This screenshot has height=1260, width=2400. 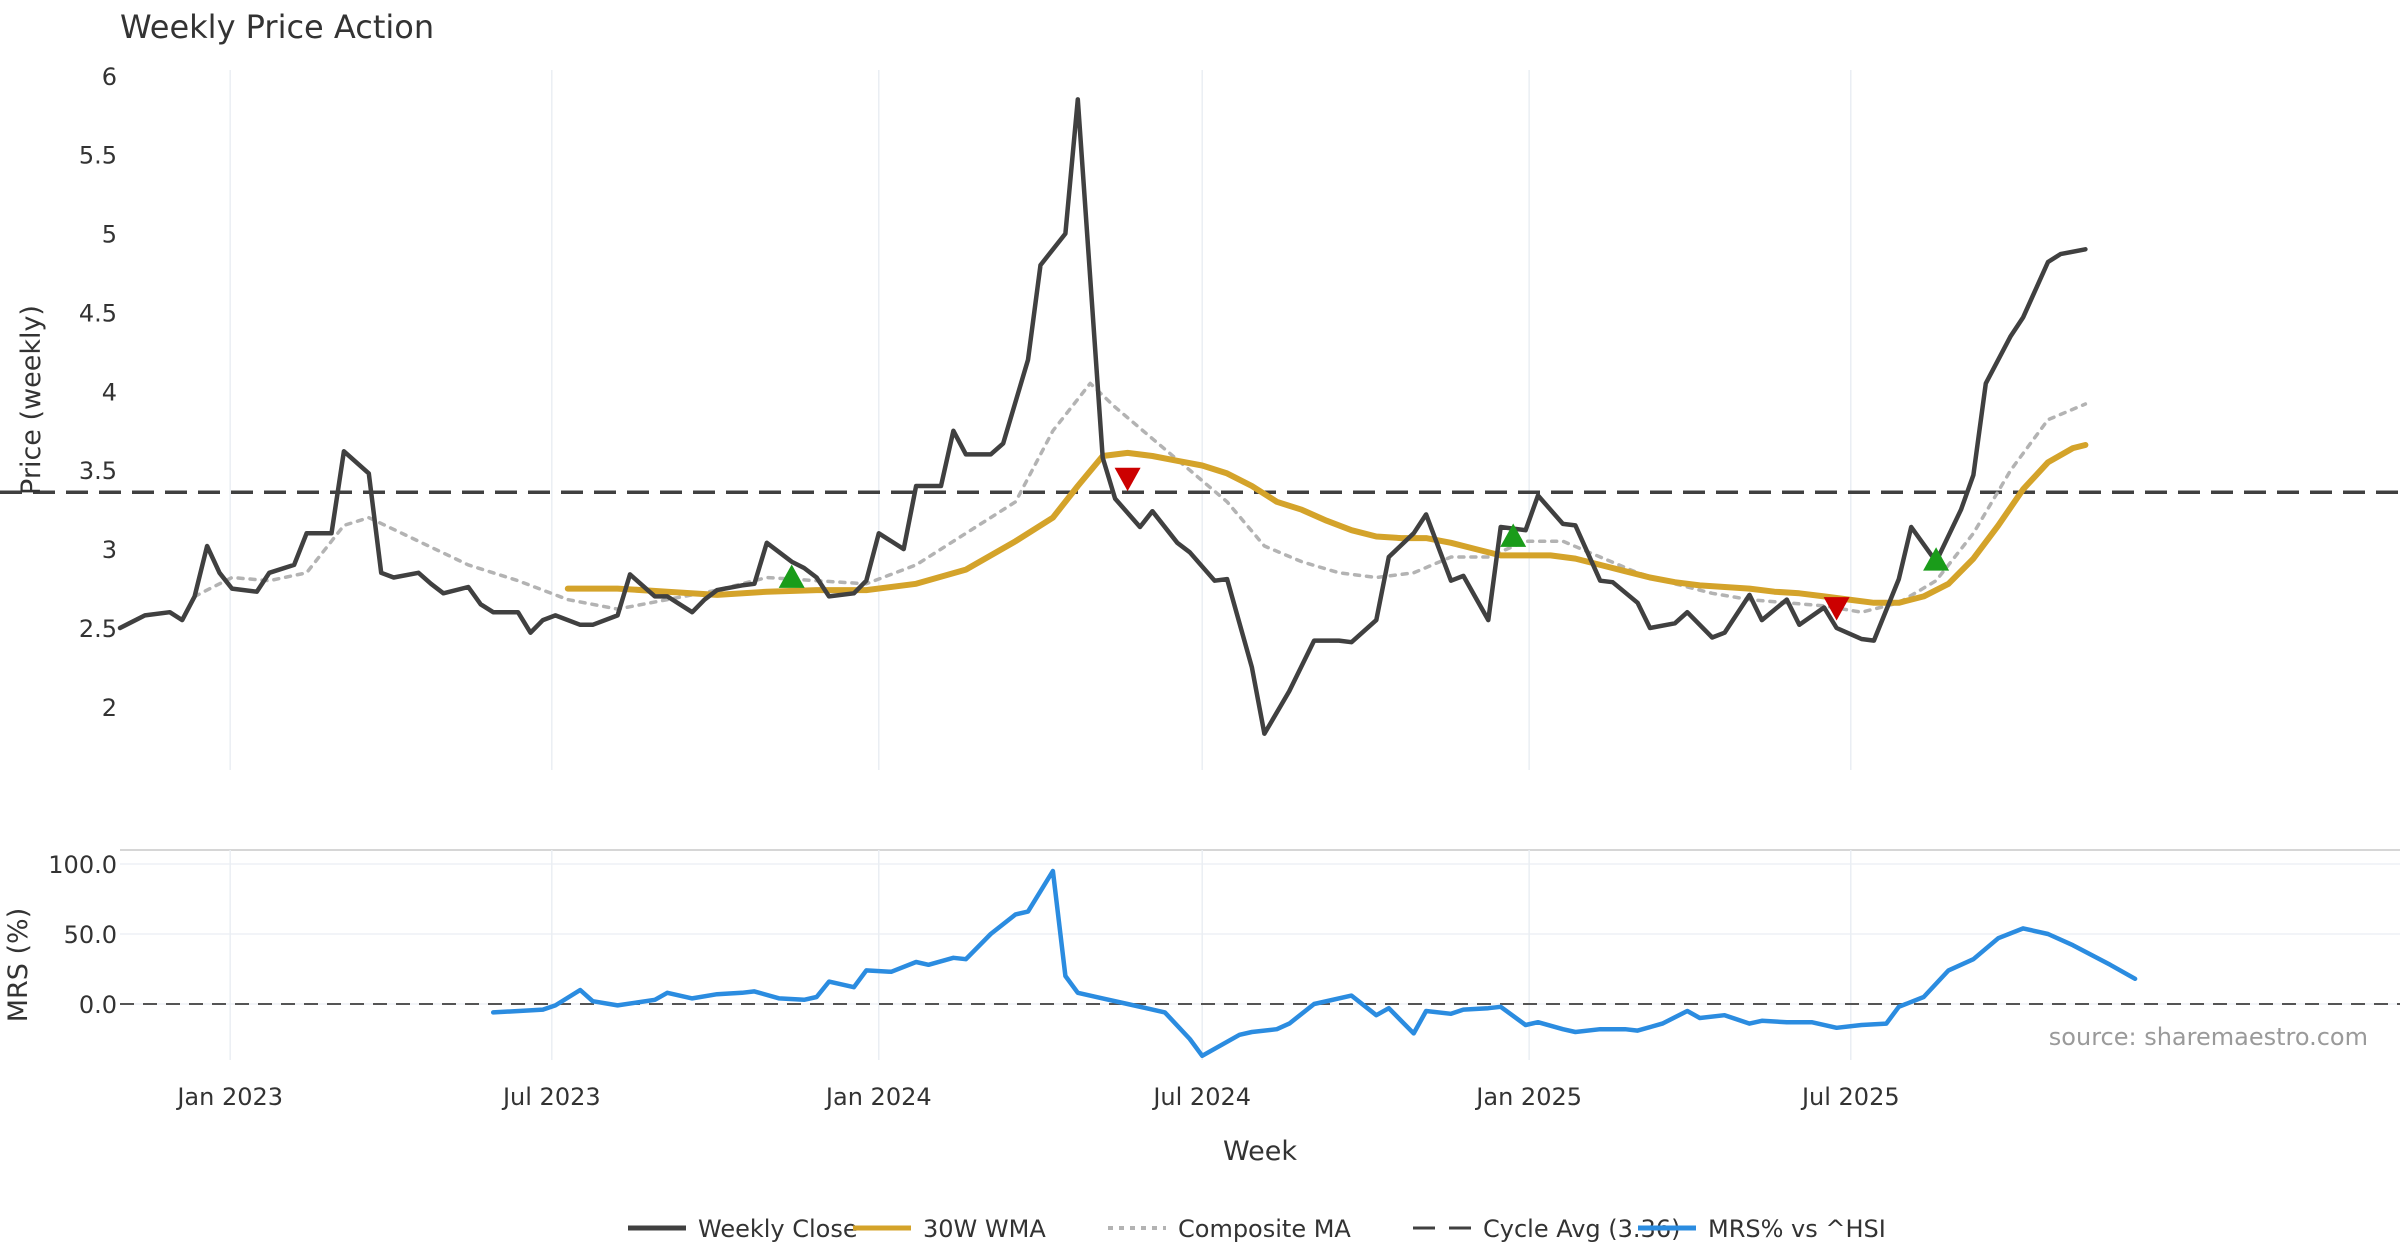 I want to click on mrs-y-tick-label: 50.0, so click(x=90, y=935).